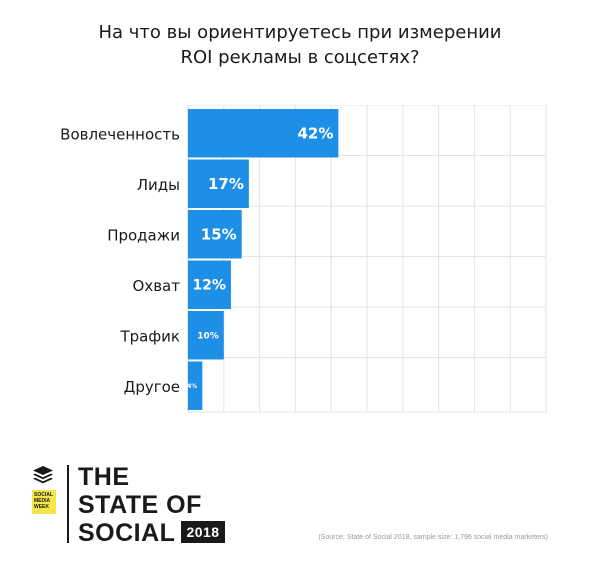  Describe the element at coordinates (315, 134) in the screenshot. I see `value-label: 42%` at that location.